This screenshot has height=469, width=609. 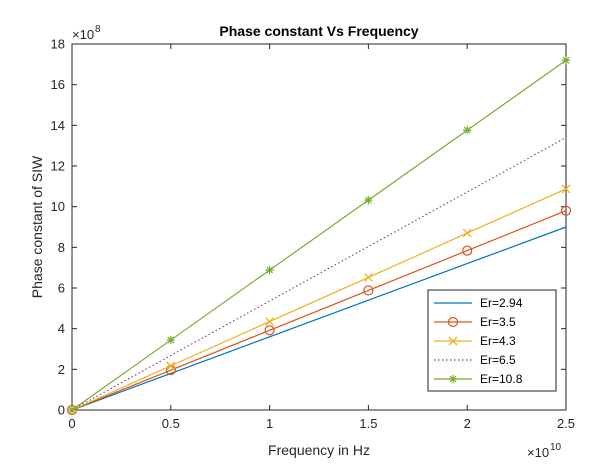 I want to click on y-tick-label: 14, so click(x=58, y=125).